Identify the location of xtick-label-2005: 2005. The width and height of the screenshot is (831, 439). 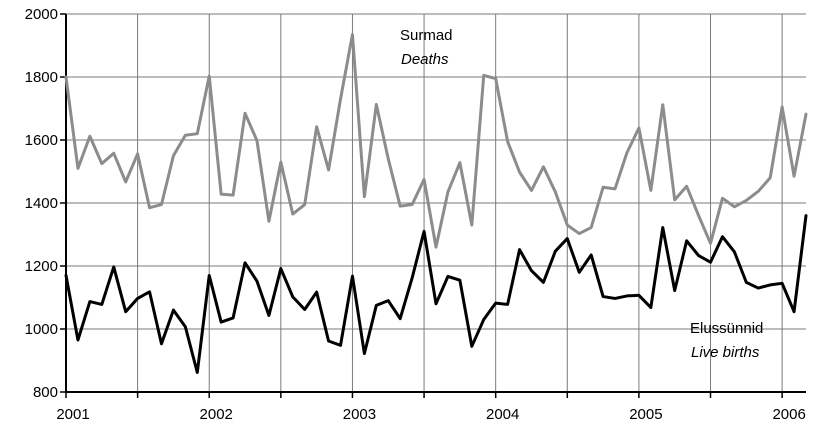
(645, 414).